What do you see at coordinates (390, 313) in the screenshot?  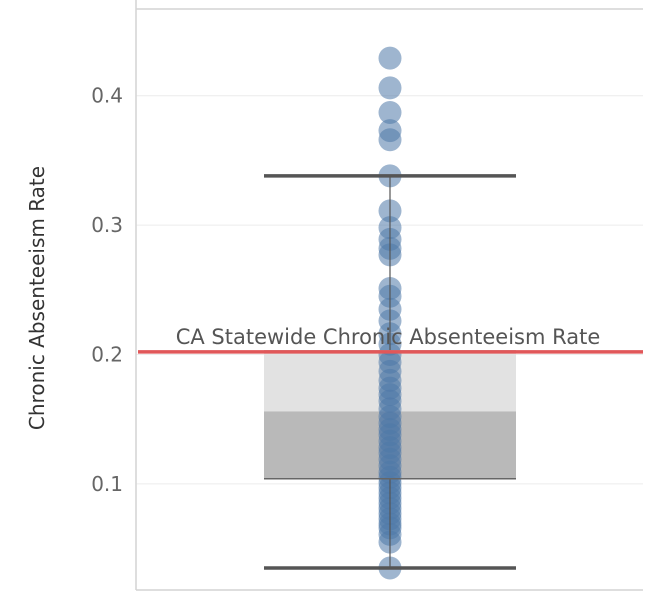 I see `points-layer` at bounding box center [390, 313].